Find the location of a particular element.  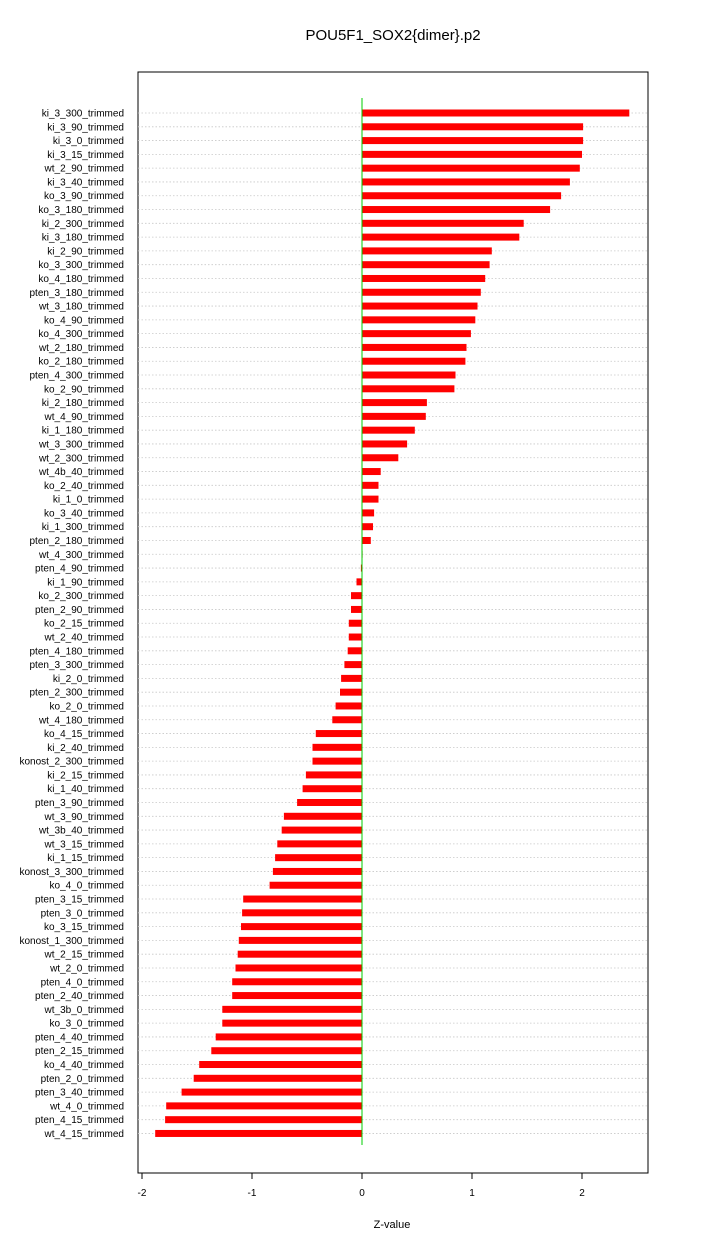

category-label: pten_3_90_trimmed is located at coordinates (79, 803).